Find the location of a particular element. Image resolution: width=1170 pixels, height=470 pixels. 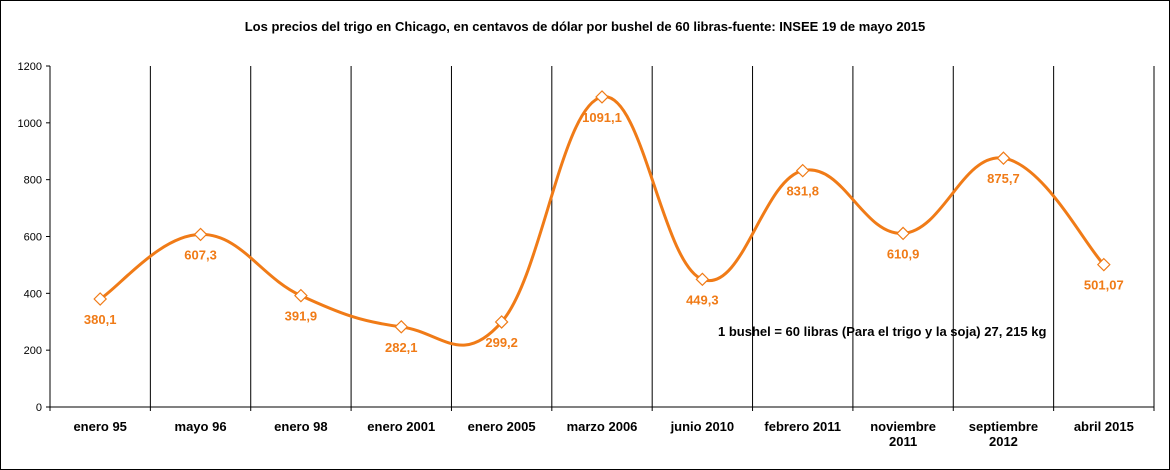

data-label: 610,9 is located at coordinates (903, 253).